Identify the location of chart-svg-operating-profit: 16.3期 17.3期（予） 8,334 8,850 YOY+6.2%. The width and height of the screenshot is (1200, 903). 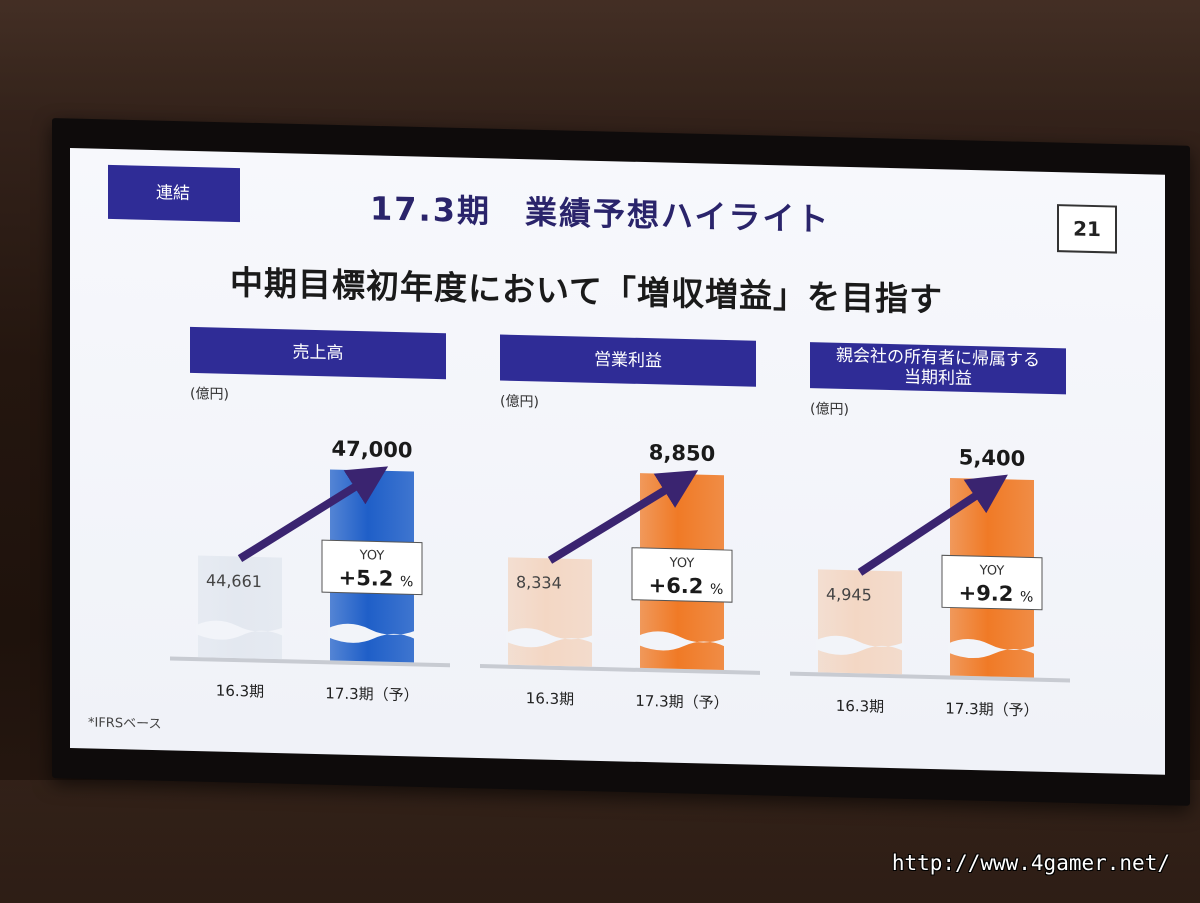
(620, 576).